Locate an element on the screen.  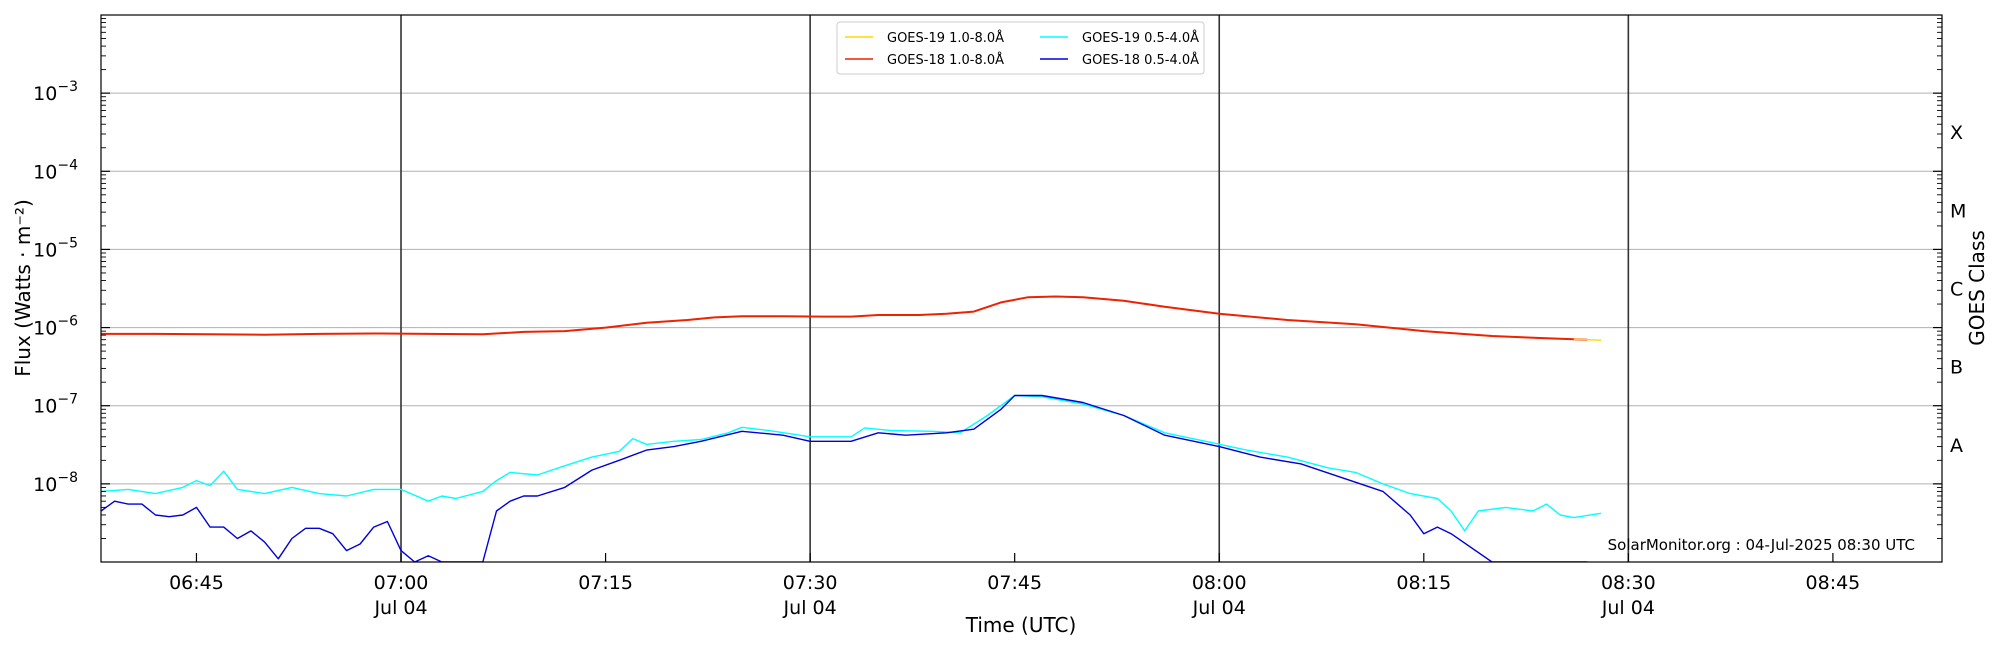
credit-annotation: SolarMonitor.org : 04-Jul-2025 08:30 UTC is located at coordinates (1761, 545).